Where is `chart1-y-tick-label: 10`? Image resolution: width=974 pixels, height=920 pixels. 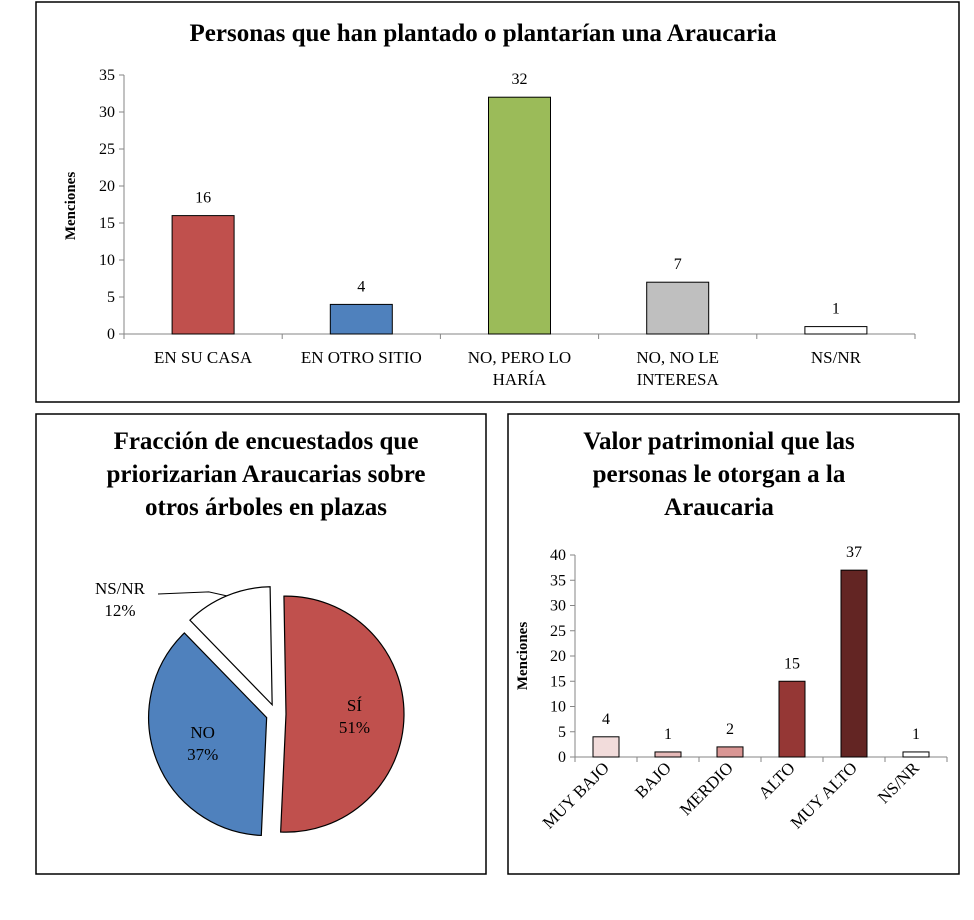
chart1-y-tick-label: 10 is located at coordinates (107, 260).